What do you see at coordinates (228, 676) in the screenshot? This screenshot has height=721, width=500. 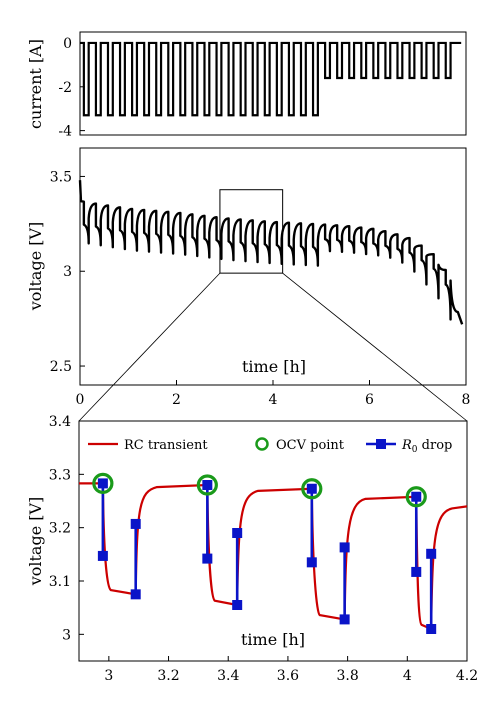 I see `zoom-xtick-label: 3.4` at bounding box center [228, 676].